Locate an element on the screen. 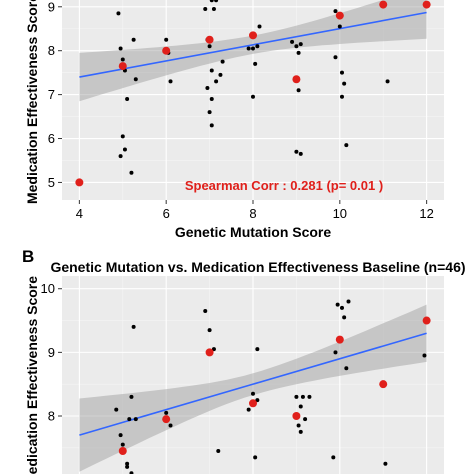 Image resolution: width=474 pixels, height=474 pixels. x-tick-label: 12 is located at coordinates (426, 213).